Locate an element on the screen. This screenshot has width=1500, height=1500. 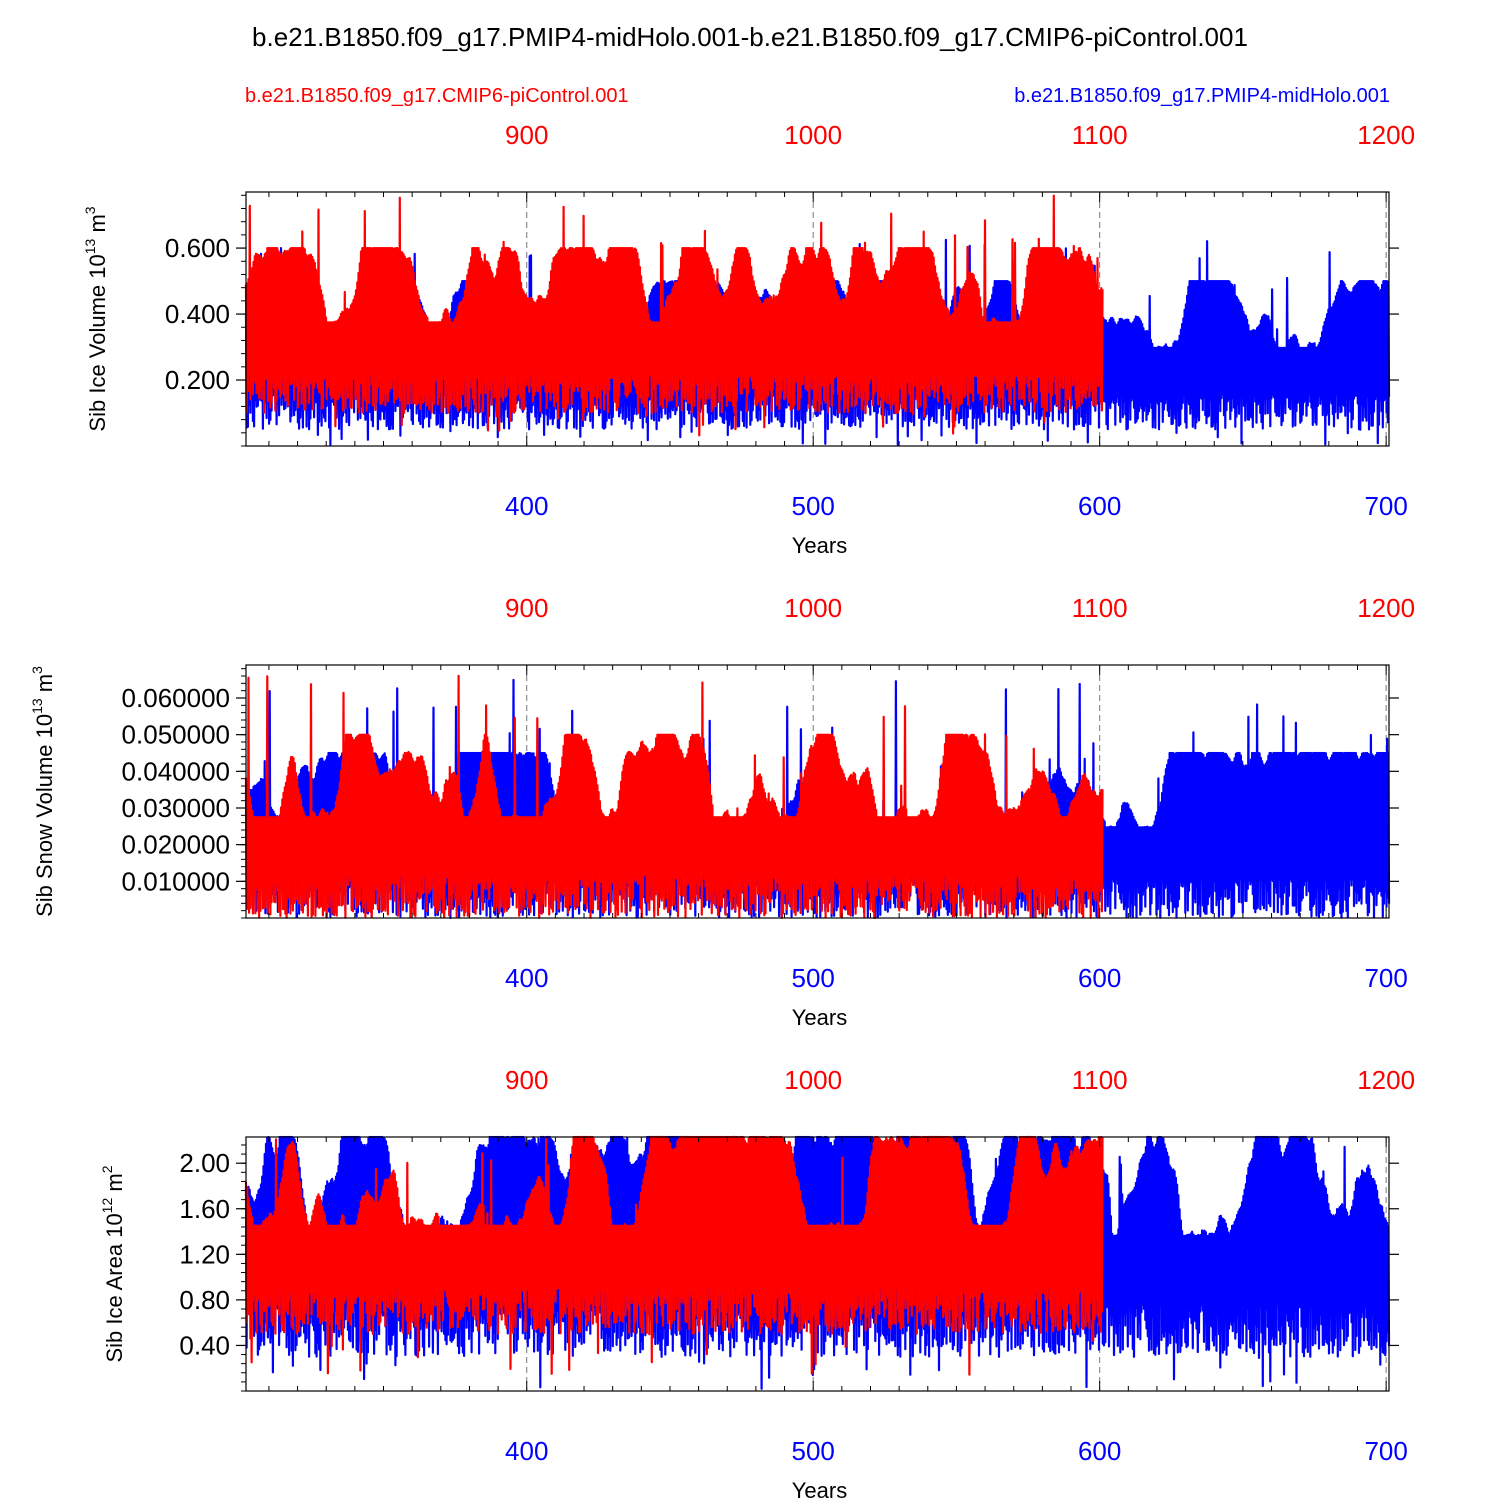
y-axis-label: Sib Ice Area 1012 m2 is located at coordinates (113, 1263).